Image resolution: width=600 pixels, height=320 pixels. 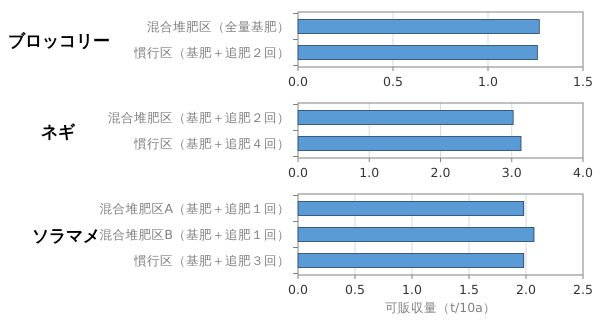 What do you see at coordinates (218, 26) in the screenshot?
I see `y-tick-label: 混合堆肥区（全量基肥）` at bounding box center [218, 26].